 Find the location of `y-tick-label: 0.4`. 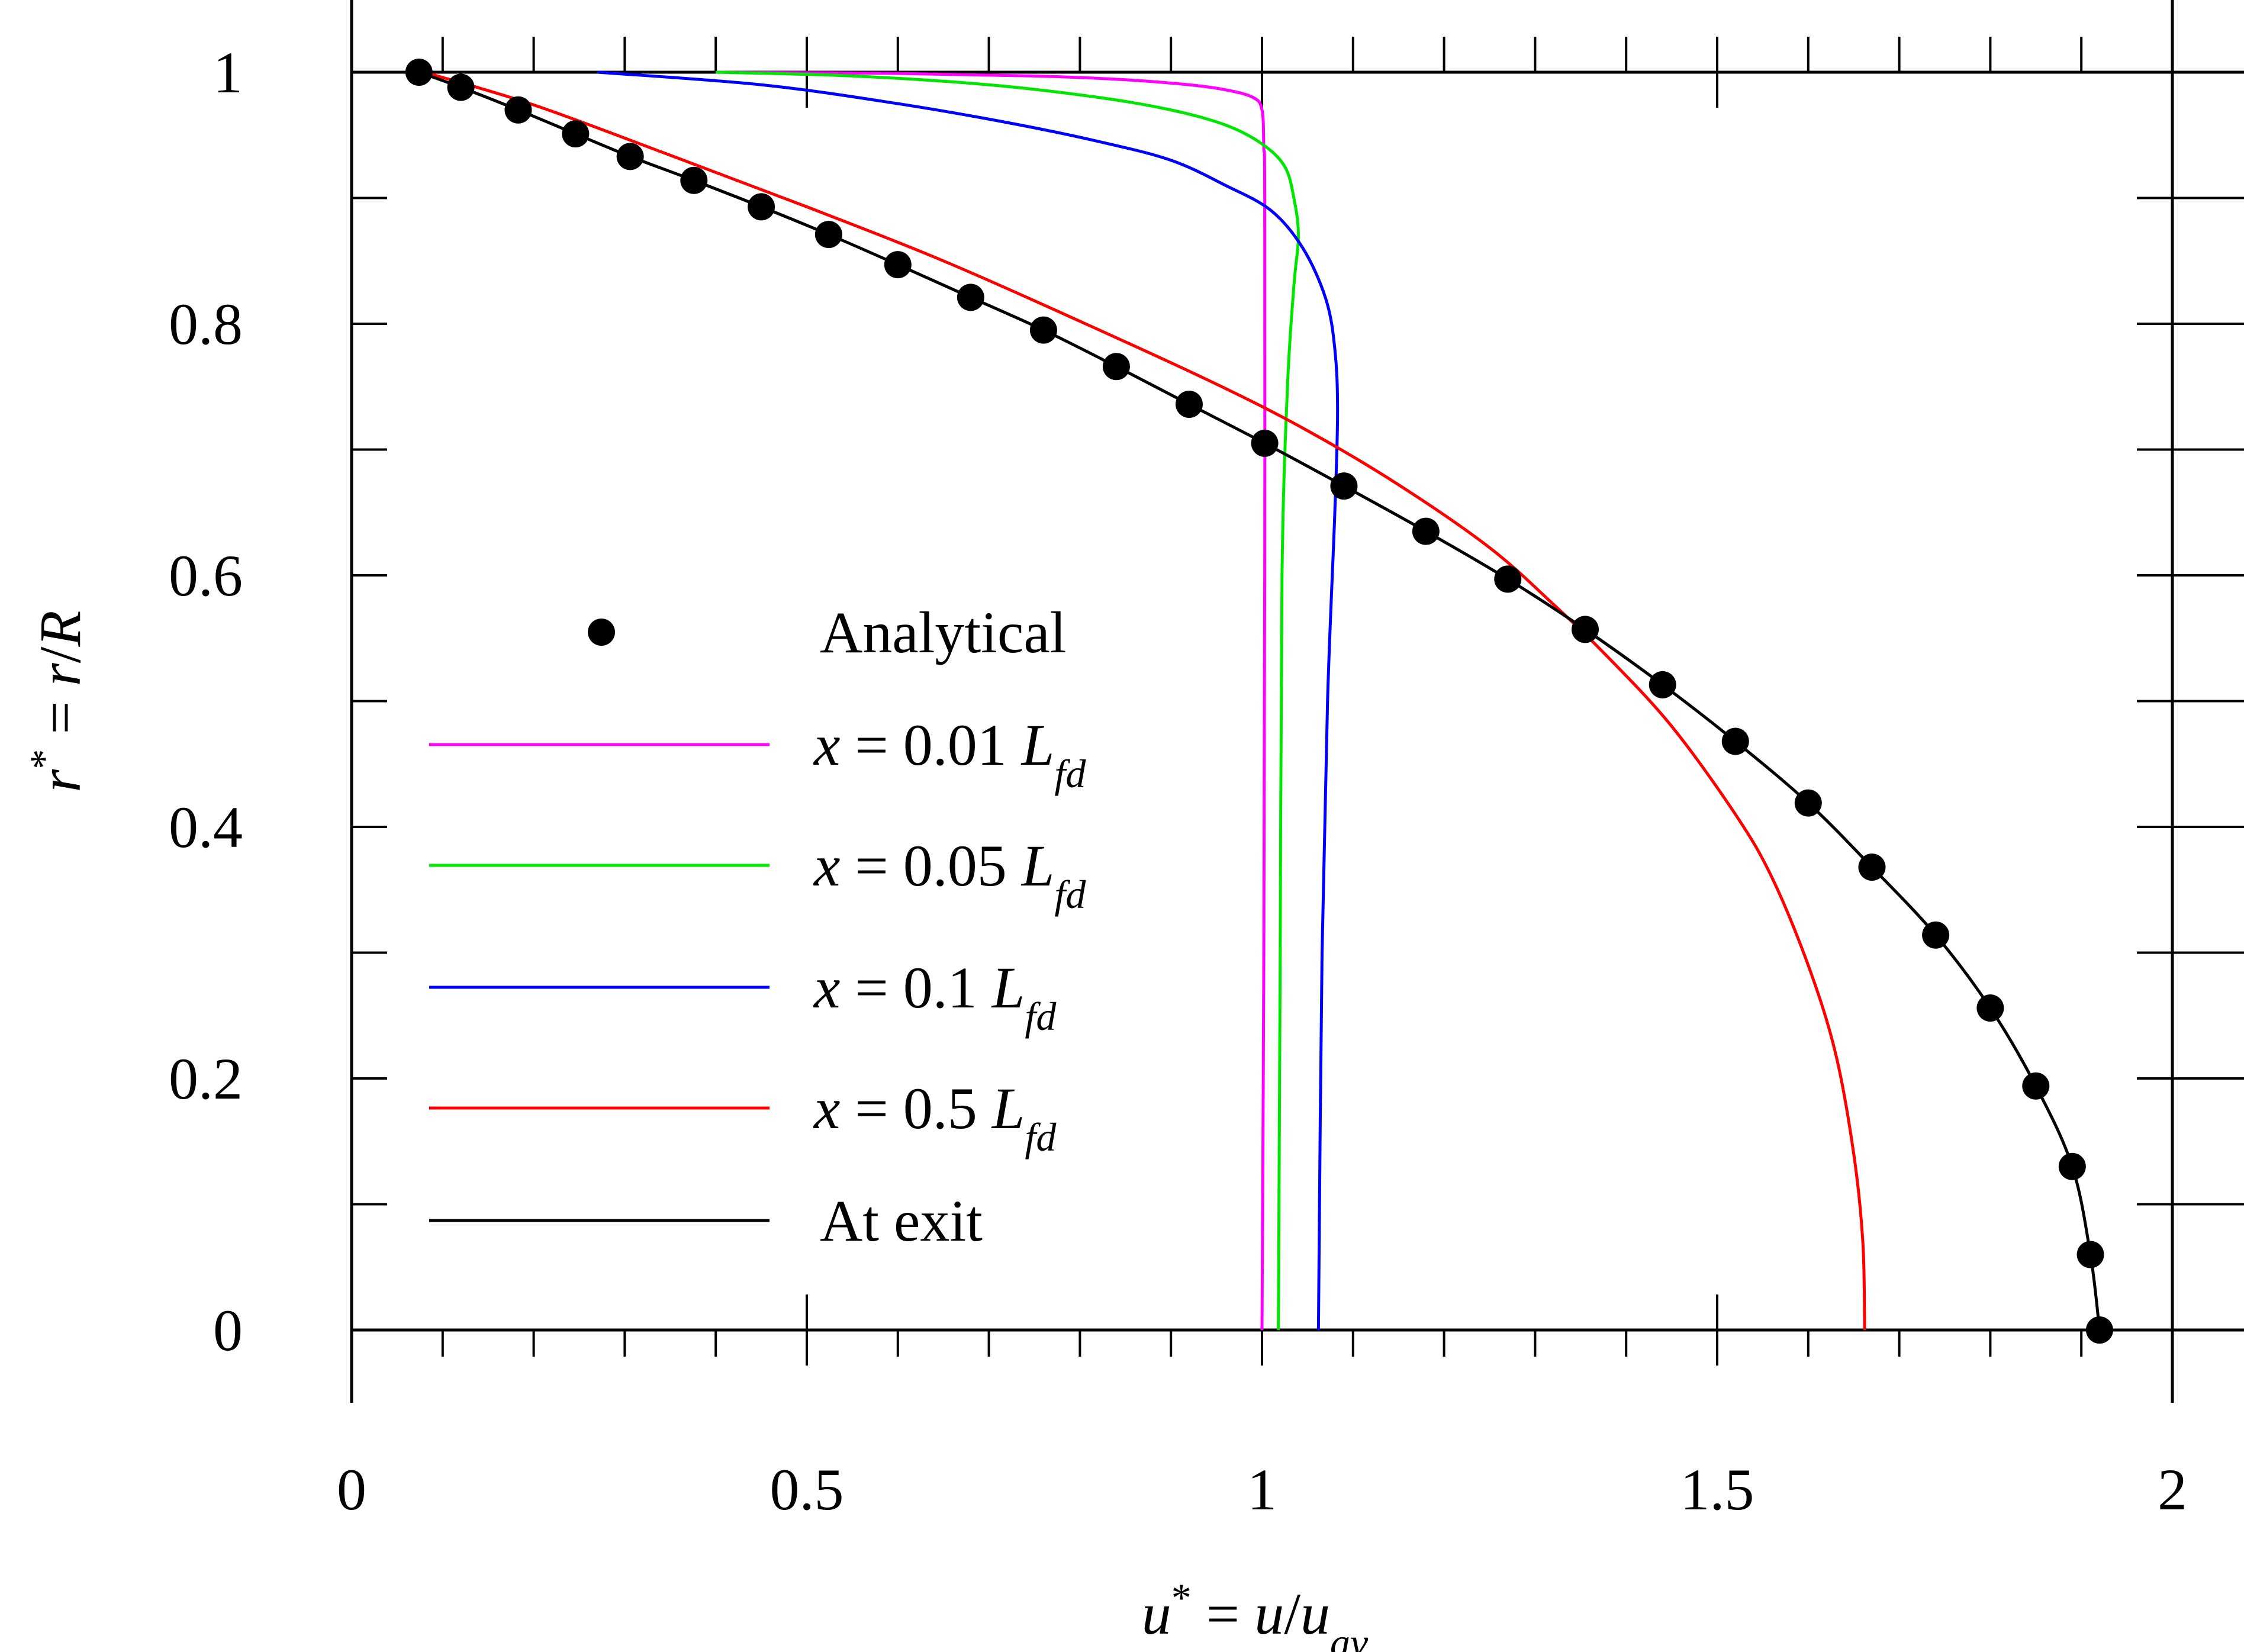

y-tick-label: 0.4 is located at coordinates (206, 827).